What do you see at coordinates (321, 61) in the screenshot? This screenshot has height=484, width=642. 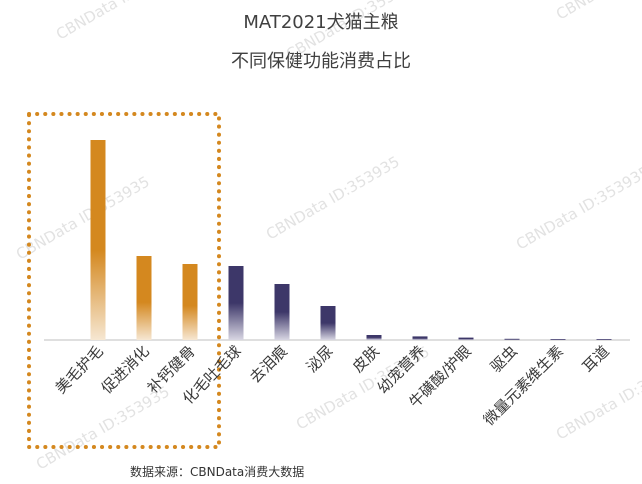 I see `chart-subtitle: 不同保健功能消费占比` at bounding box center [321, 61].